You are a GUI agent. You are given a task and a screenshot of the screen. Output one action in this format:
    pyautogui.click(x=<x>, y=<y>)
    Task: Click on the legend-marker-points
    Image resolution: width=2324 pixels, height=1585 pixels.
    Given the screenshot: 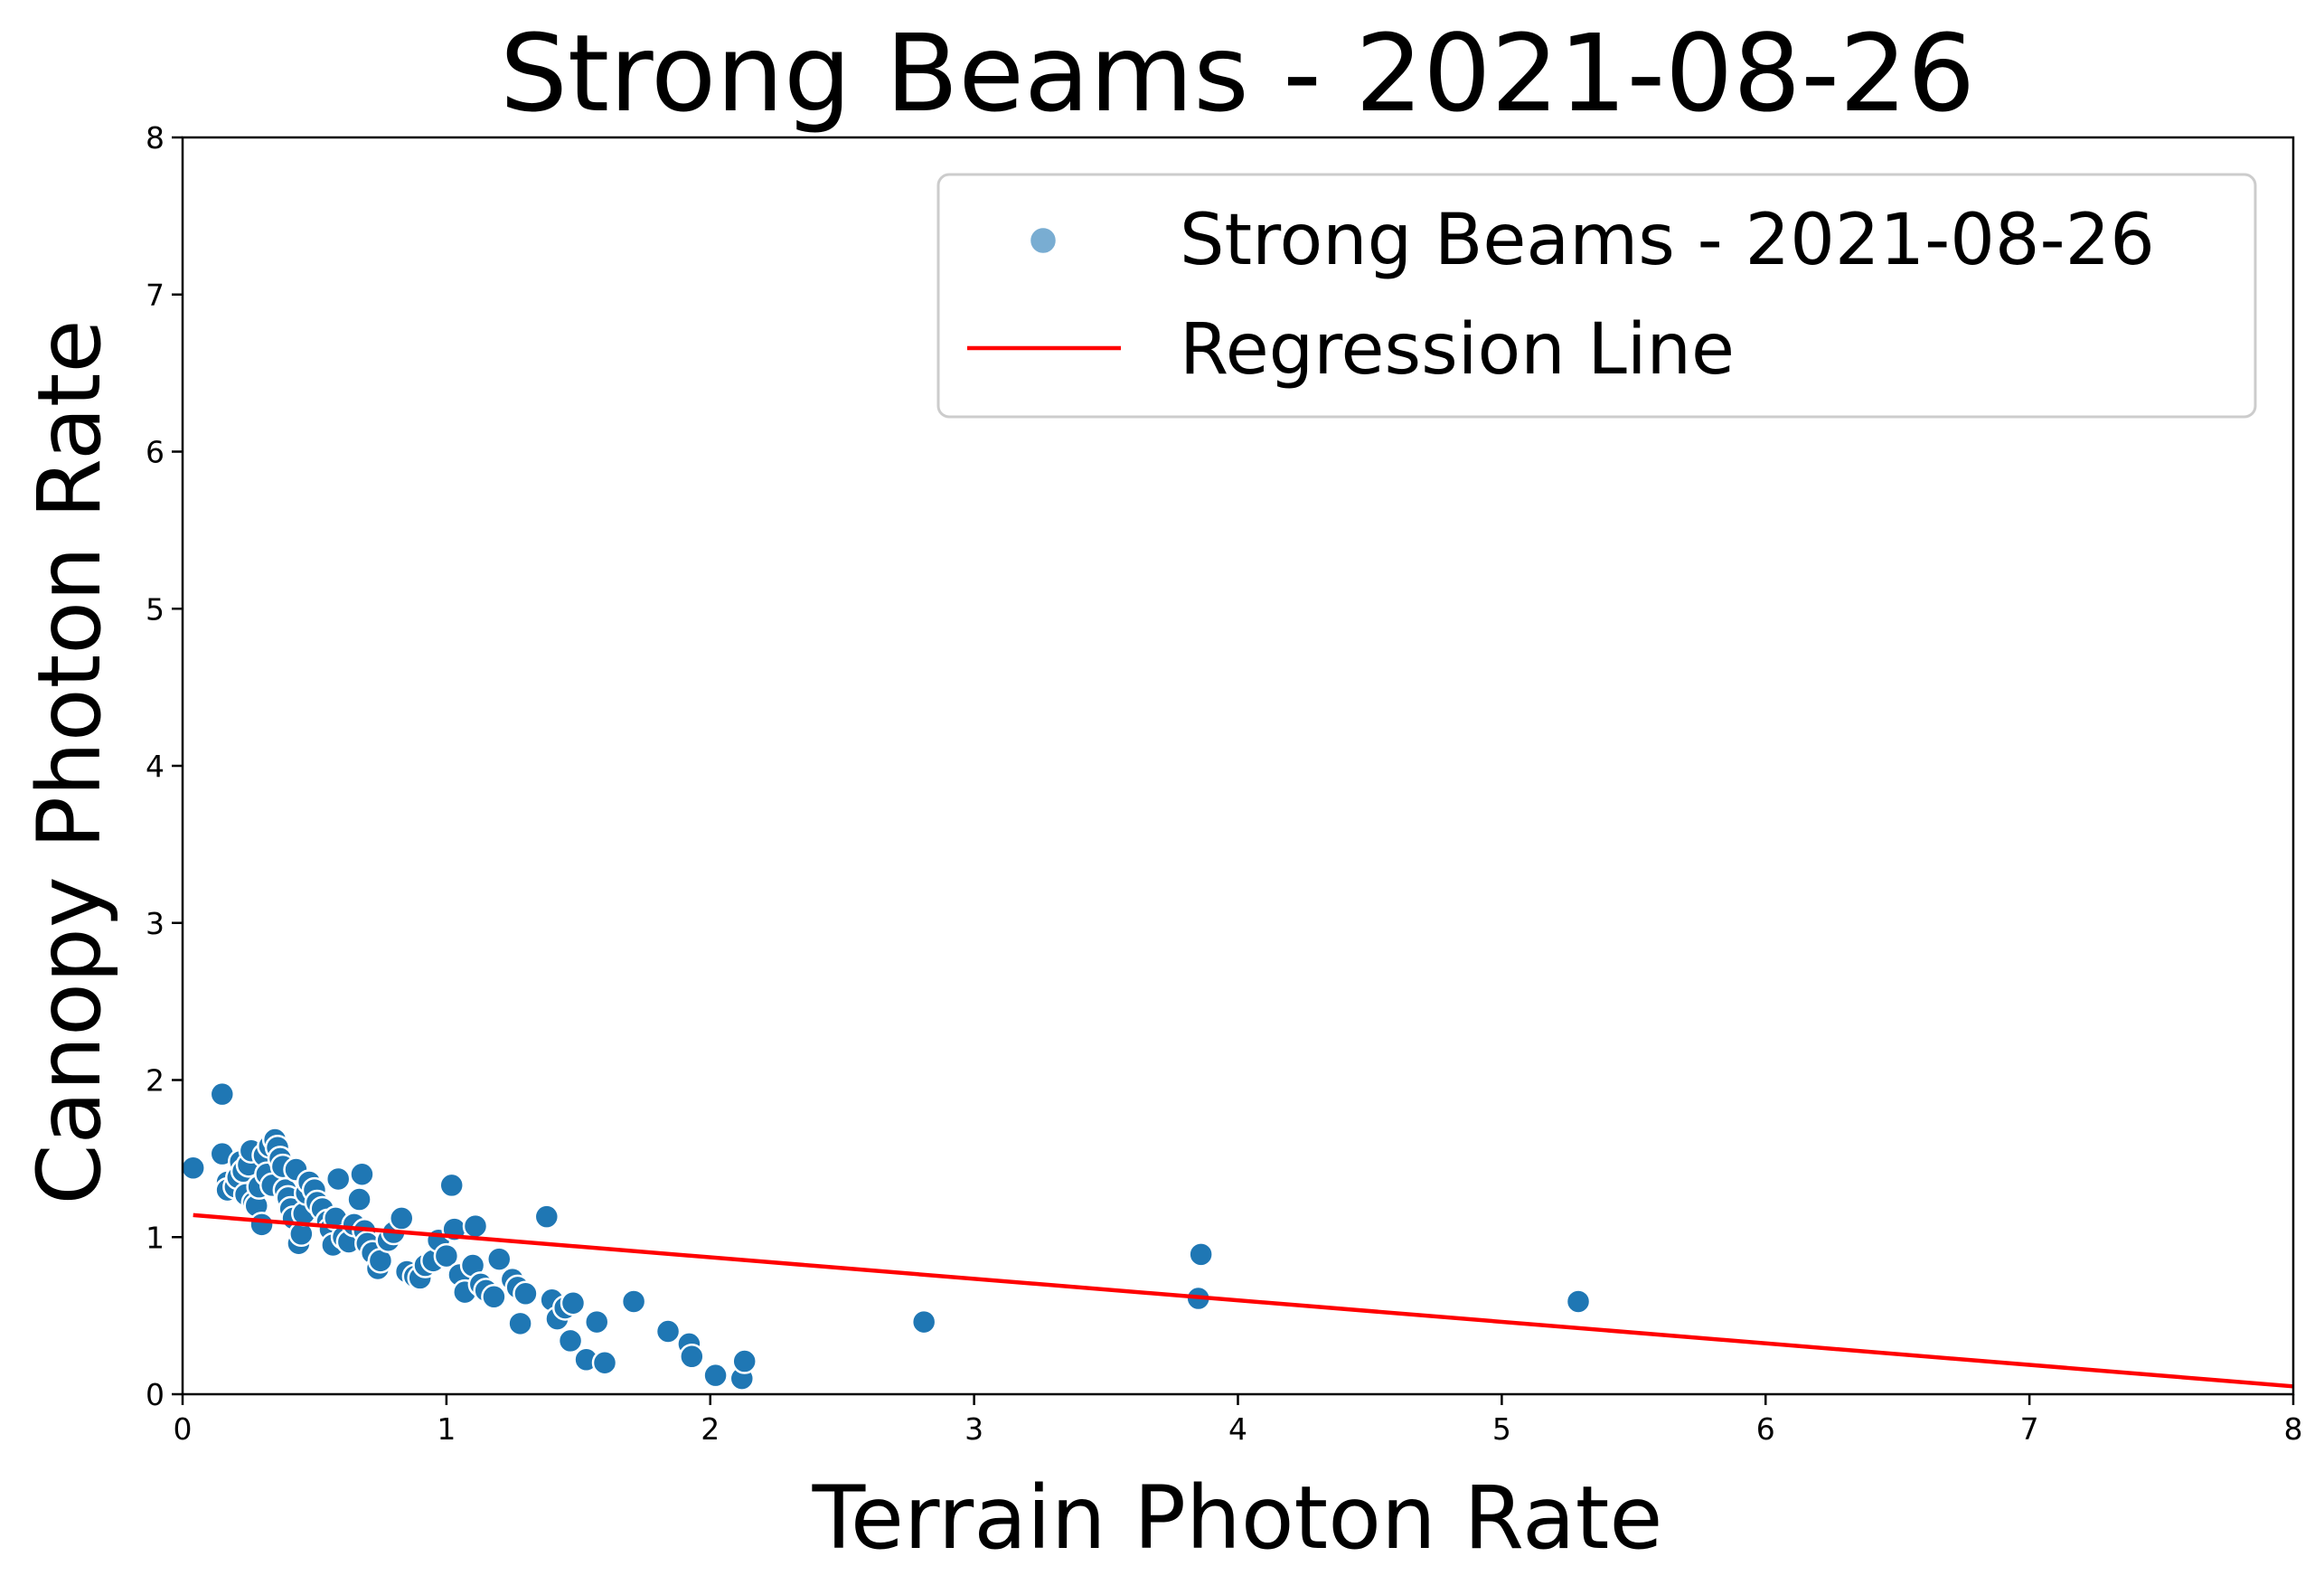 What is the action you would take?
    pyautogui.click(x=1043, y=240)
    